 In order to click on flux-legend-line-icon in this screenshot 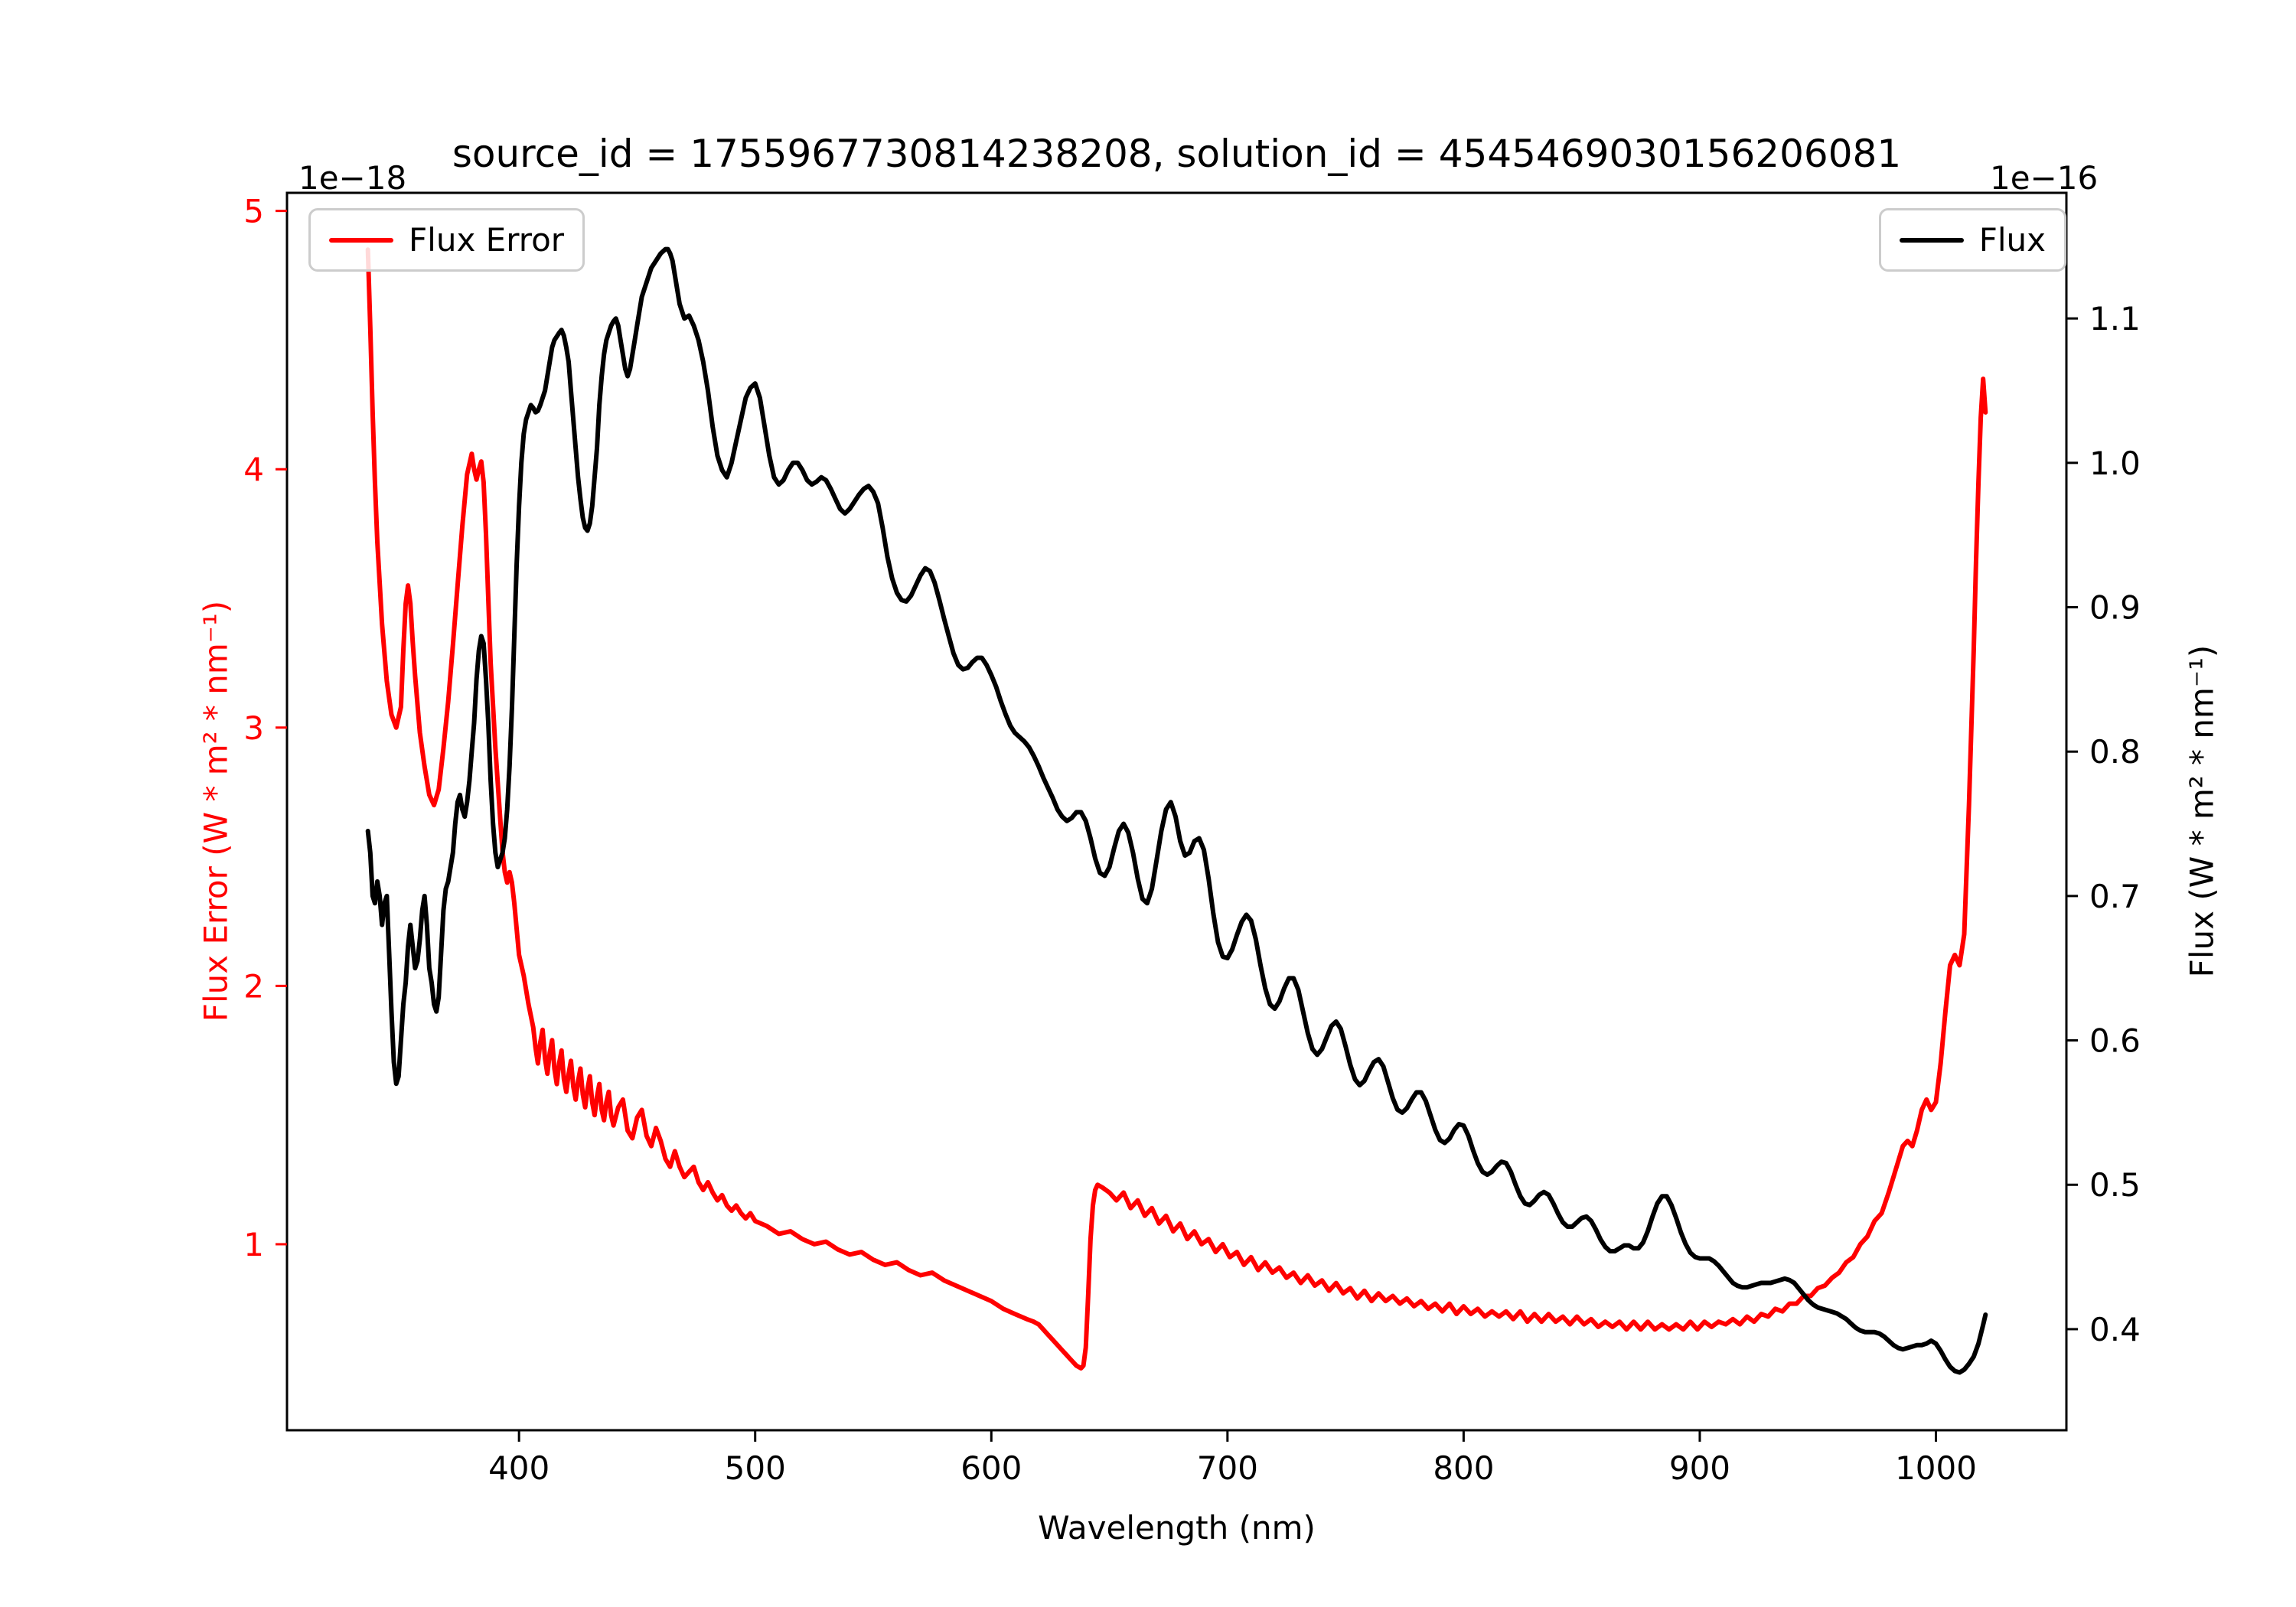, I will do `click(1931, 240)`.